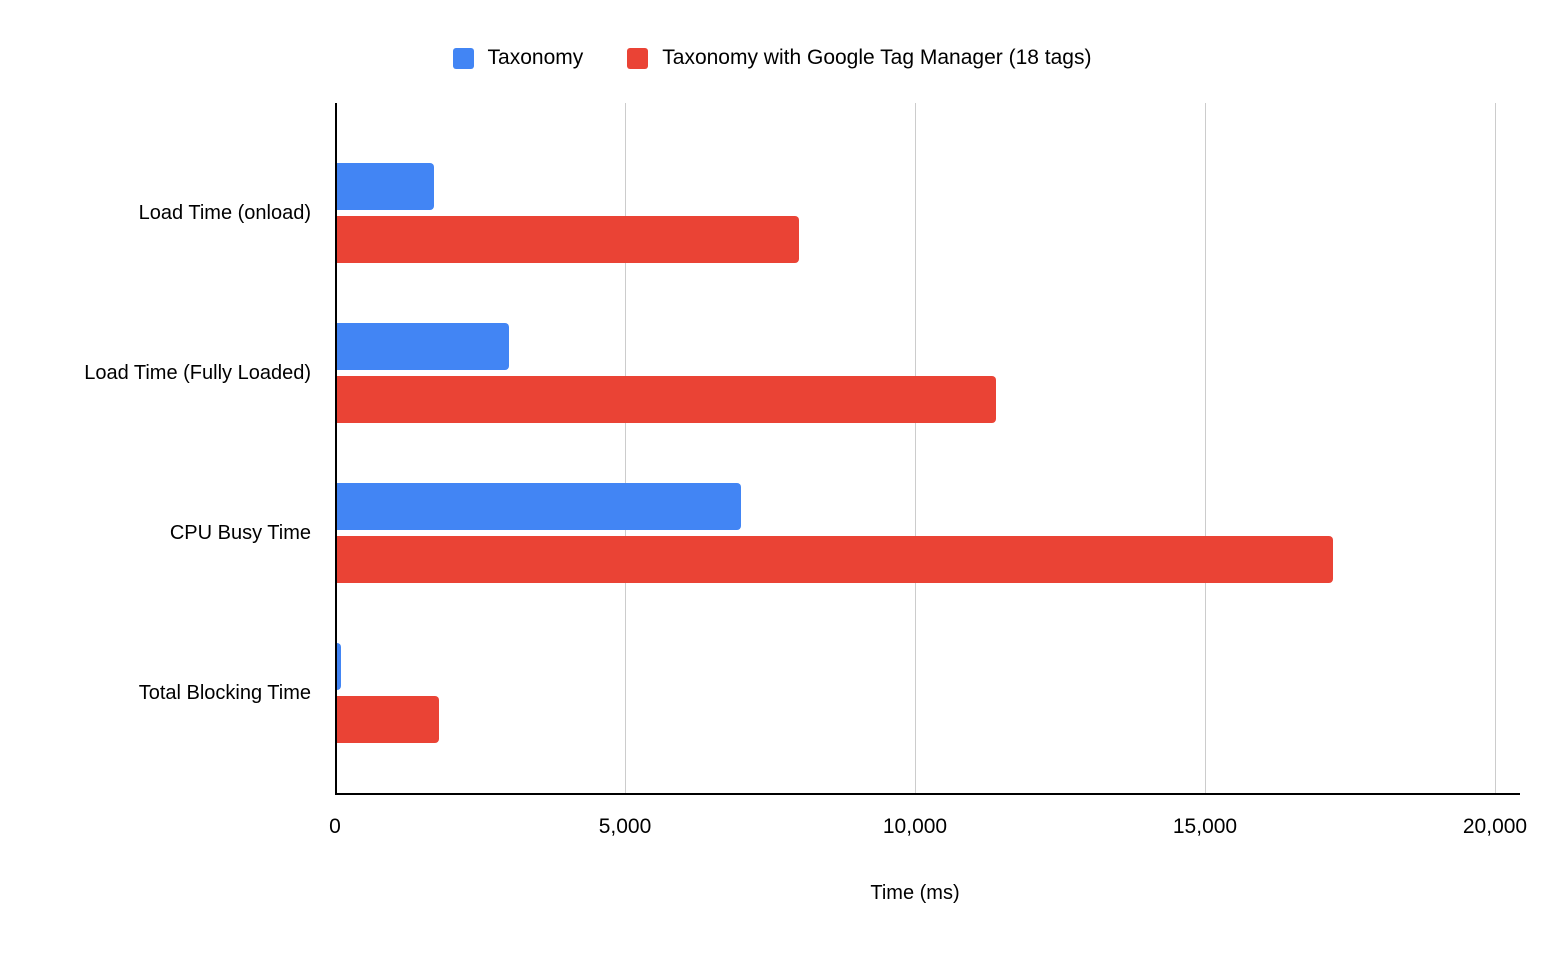  What do you see at coordinates (625, 826) in the screenshot?
I see `x-tick-label-5000: 5,000` at bounding box center [625, 826].